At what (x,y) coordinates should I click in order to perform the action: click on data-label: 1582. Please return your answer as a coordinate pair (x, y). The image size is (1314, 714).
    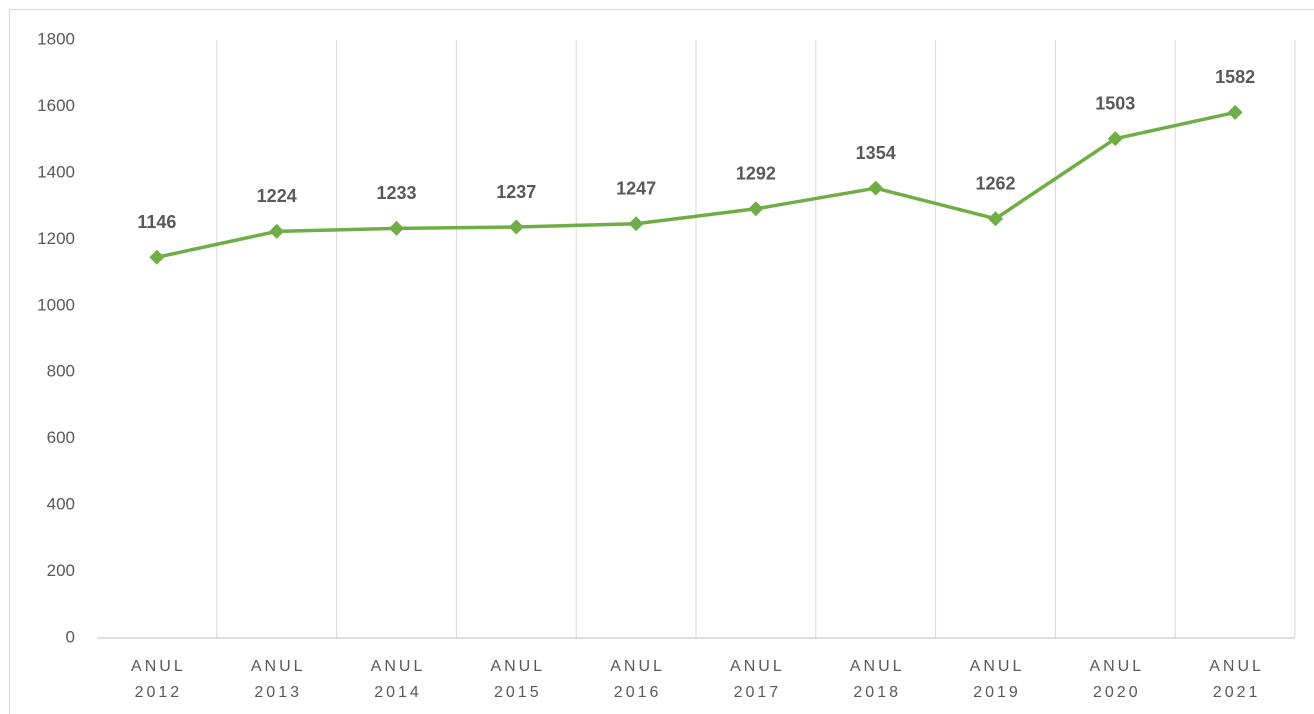
    Looking at the image, I should click on (1235, 77).